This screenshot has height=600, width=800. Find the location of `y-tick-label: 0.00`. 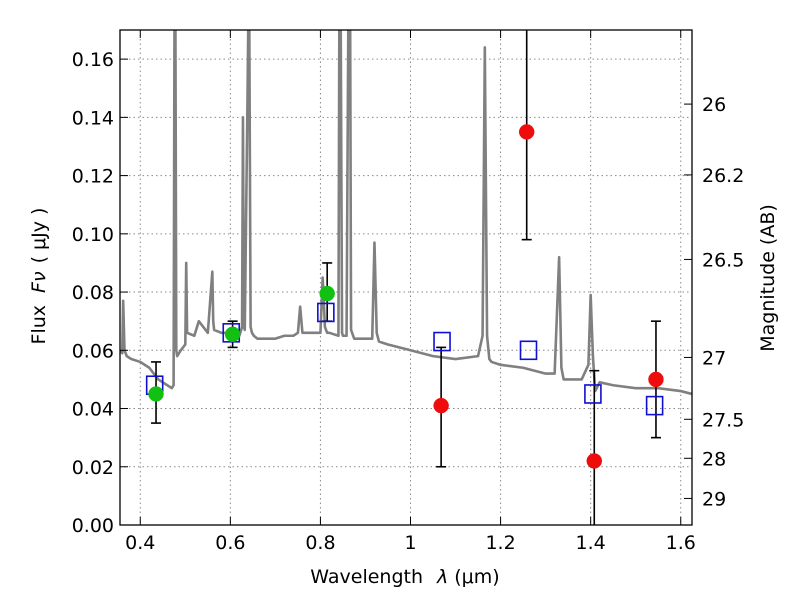

y-tick-label: 0.00 is located at coordinates (93, 526).